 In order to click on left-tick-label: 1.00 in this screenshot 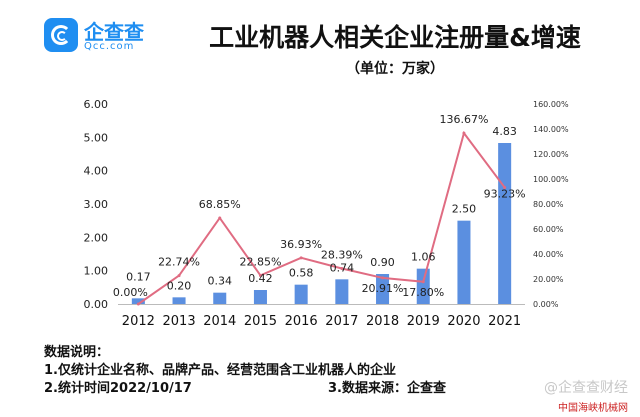, I will do `click(96, 271)`.